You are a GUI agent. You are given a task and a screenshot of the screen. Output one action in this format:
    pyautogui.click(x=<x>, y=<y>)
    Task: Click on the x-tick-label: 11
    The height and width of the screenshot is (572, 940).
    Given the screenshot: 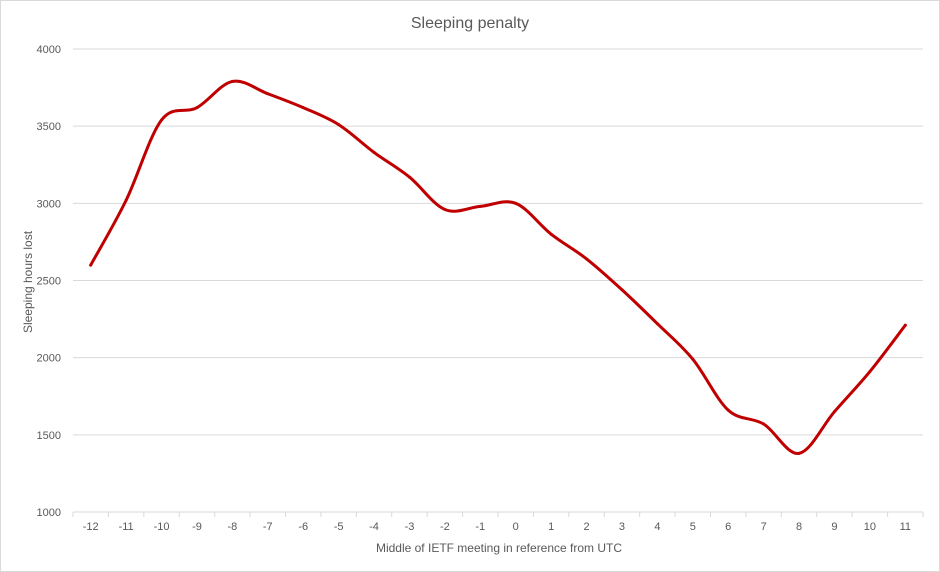 What is the action you would take?
    pyautogui.click(x=905, y=527)
    